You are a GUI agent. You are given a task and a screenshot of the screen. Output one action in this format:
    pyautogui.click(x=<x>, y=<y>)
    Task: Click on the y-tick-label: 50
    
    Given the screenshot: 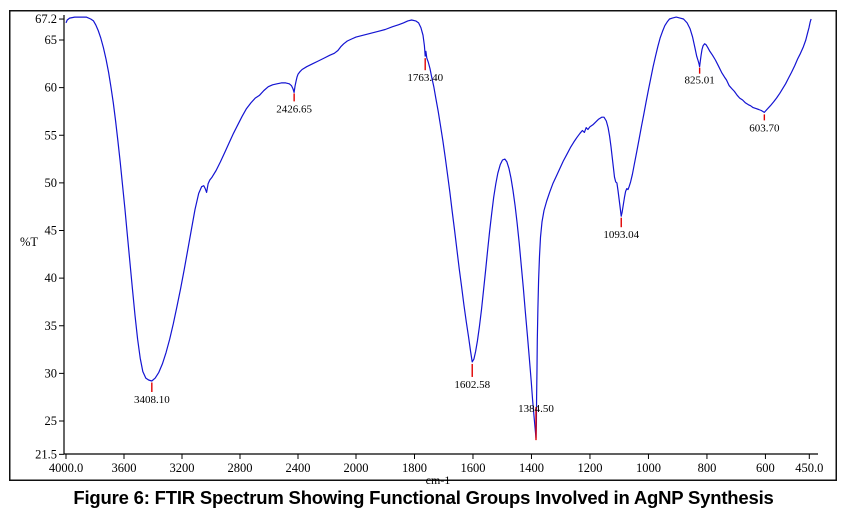 What is the action you would take?
    pyautogui.click(x=51, y=183)
    